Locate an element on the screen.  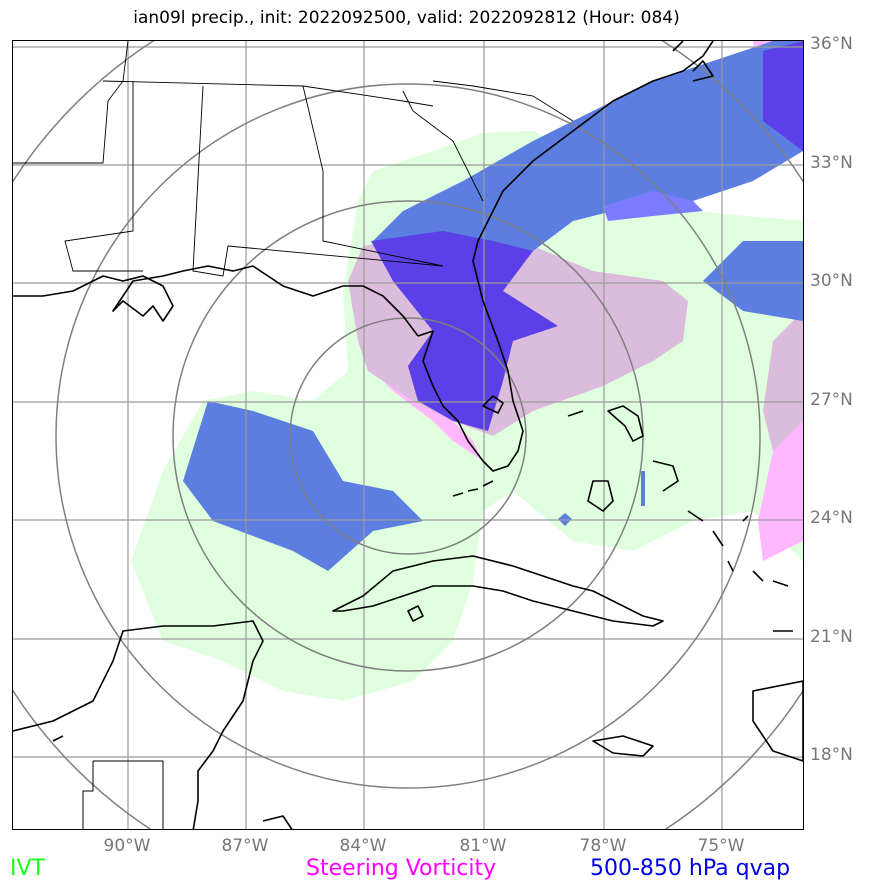
vorticity-region-east is located at coordinates (783, 381).